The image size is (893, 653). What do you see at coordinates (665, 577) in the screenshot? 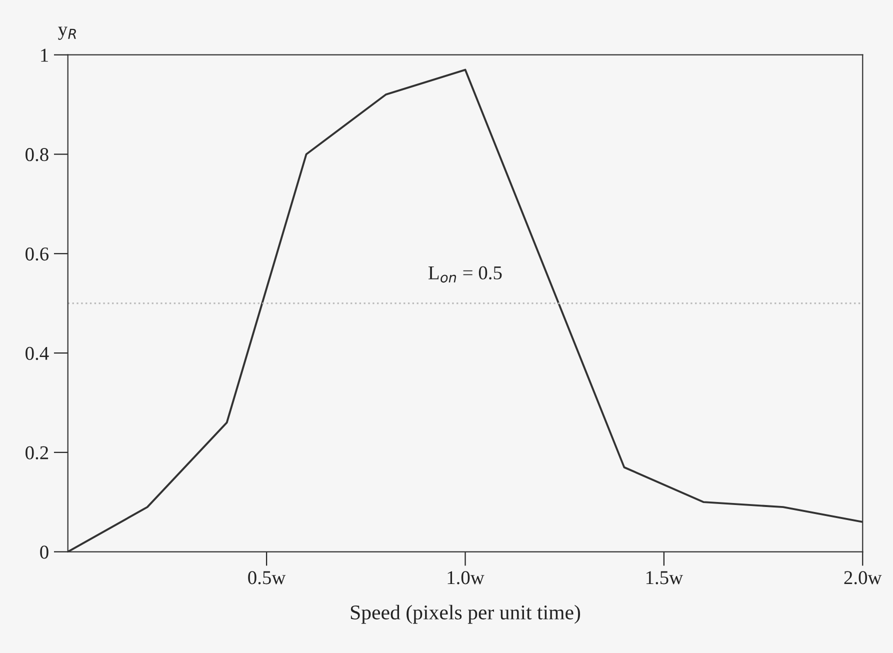
I see `x-tick-label: 1.5w` at bounding box center [665, 577].